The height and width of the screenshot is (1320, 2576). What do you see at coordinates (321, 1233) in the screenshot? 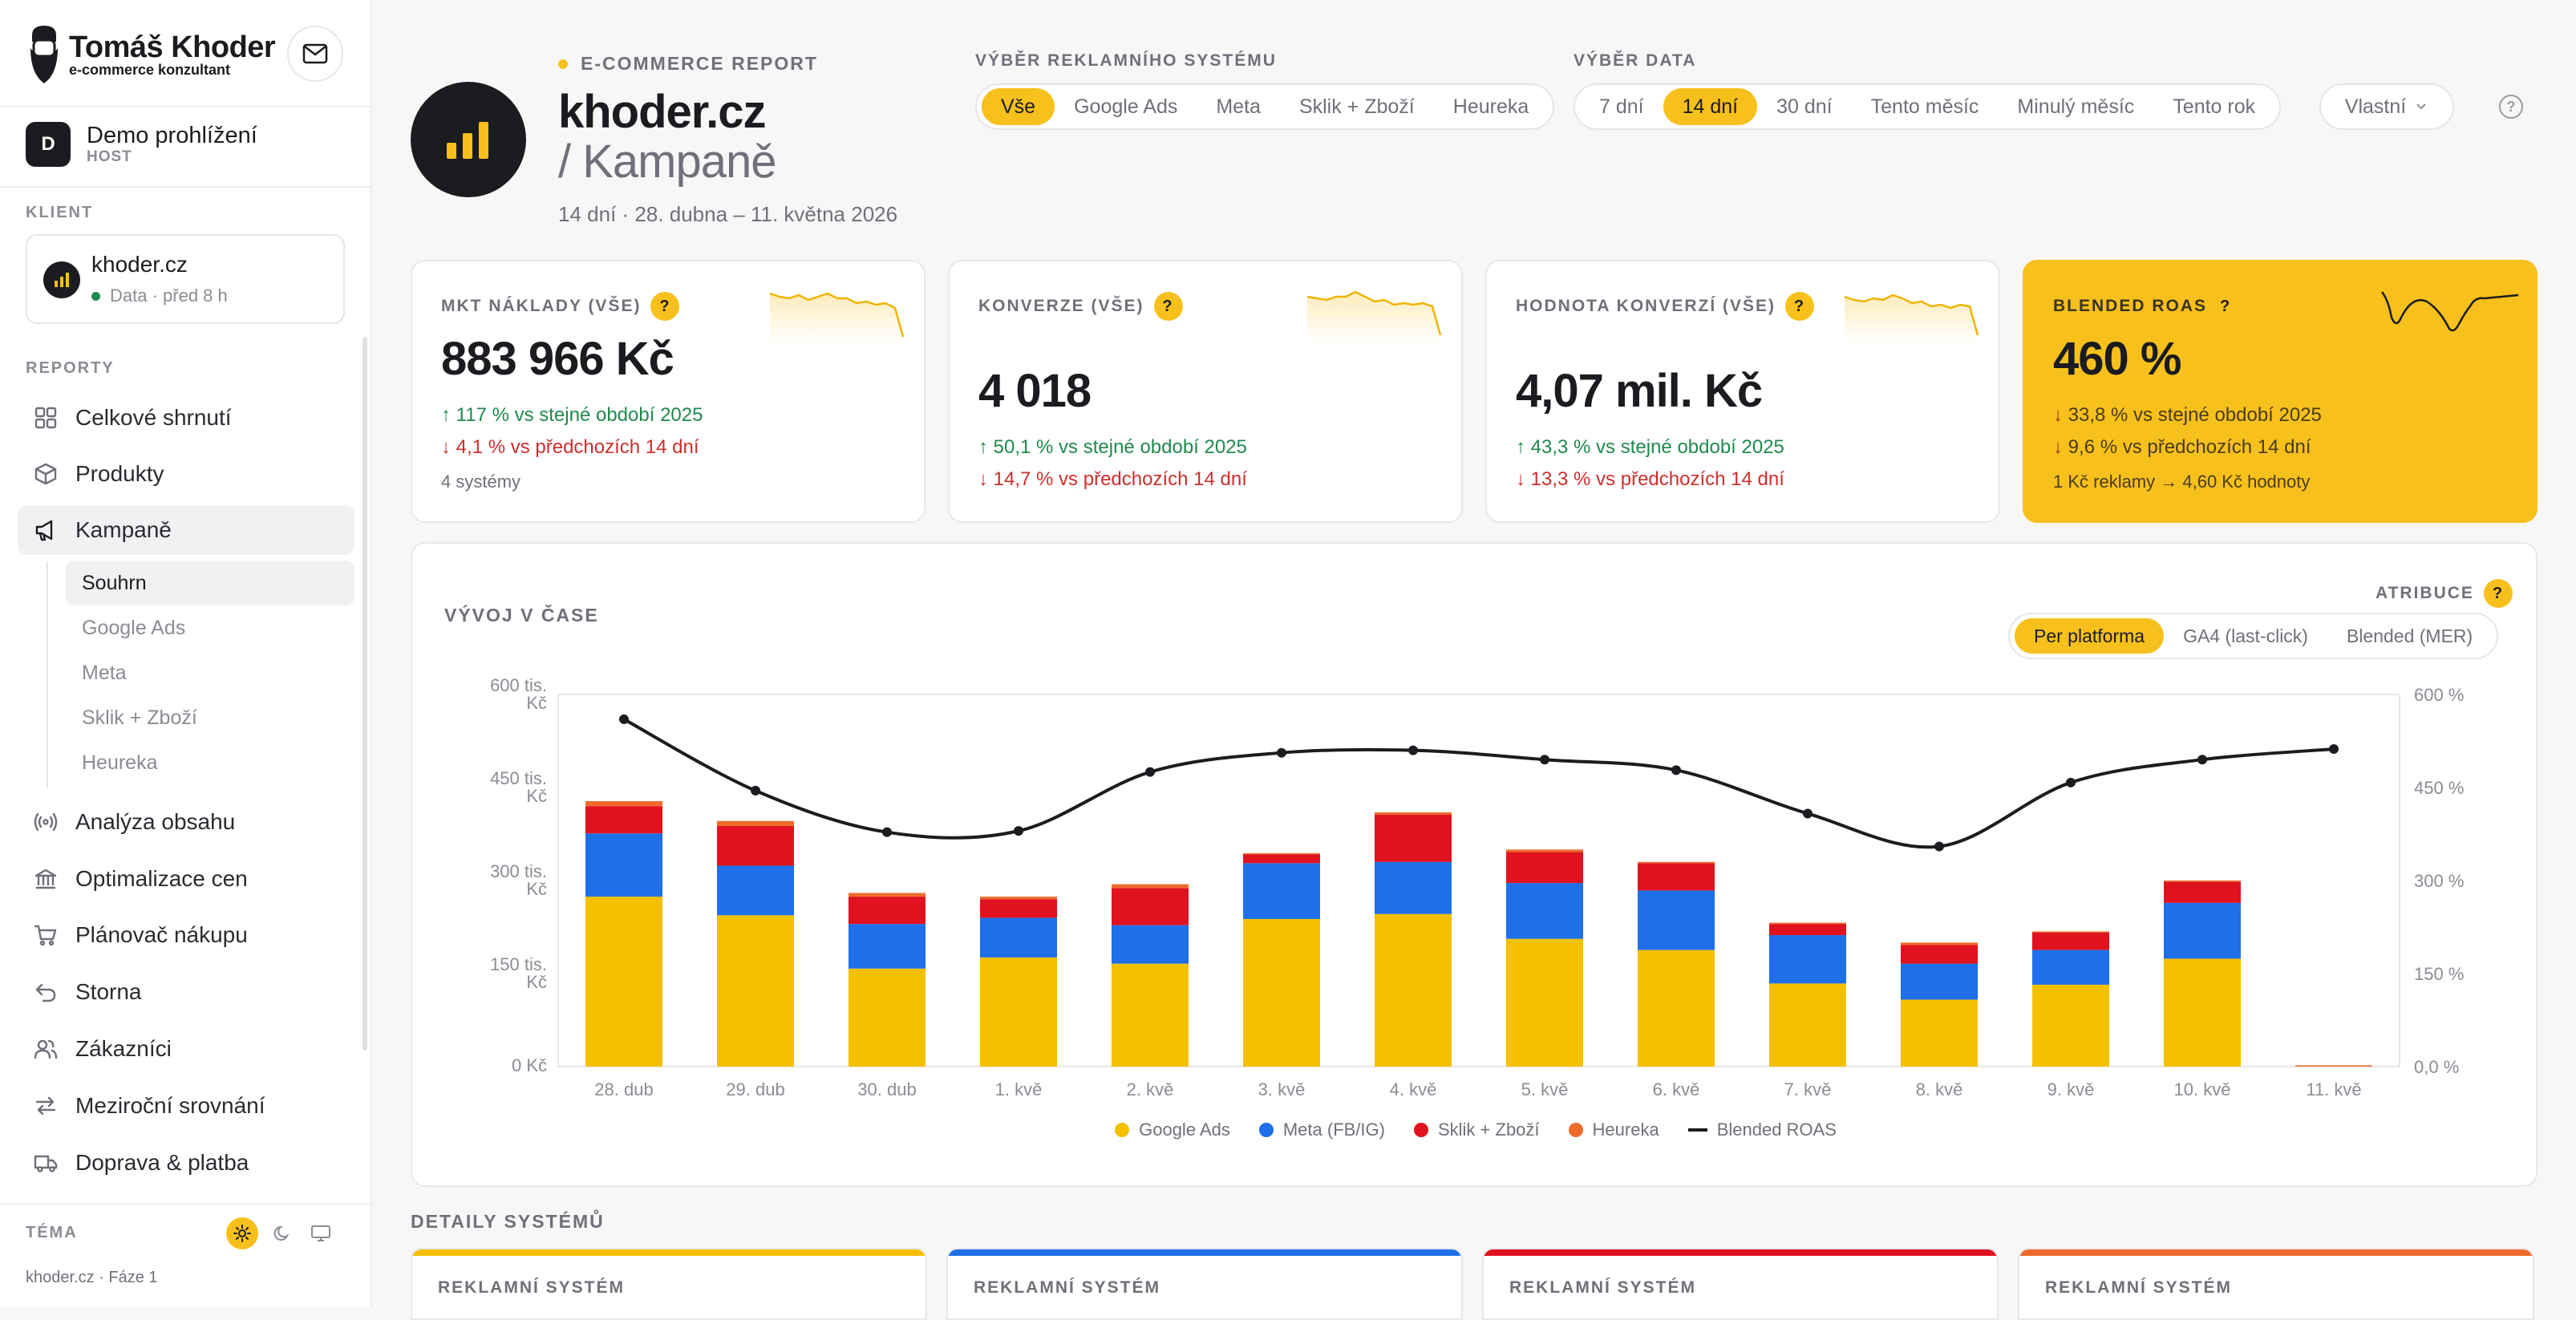
I see `system-theme-button` at bounding box center [321, 1233].